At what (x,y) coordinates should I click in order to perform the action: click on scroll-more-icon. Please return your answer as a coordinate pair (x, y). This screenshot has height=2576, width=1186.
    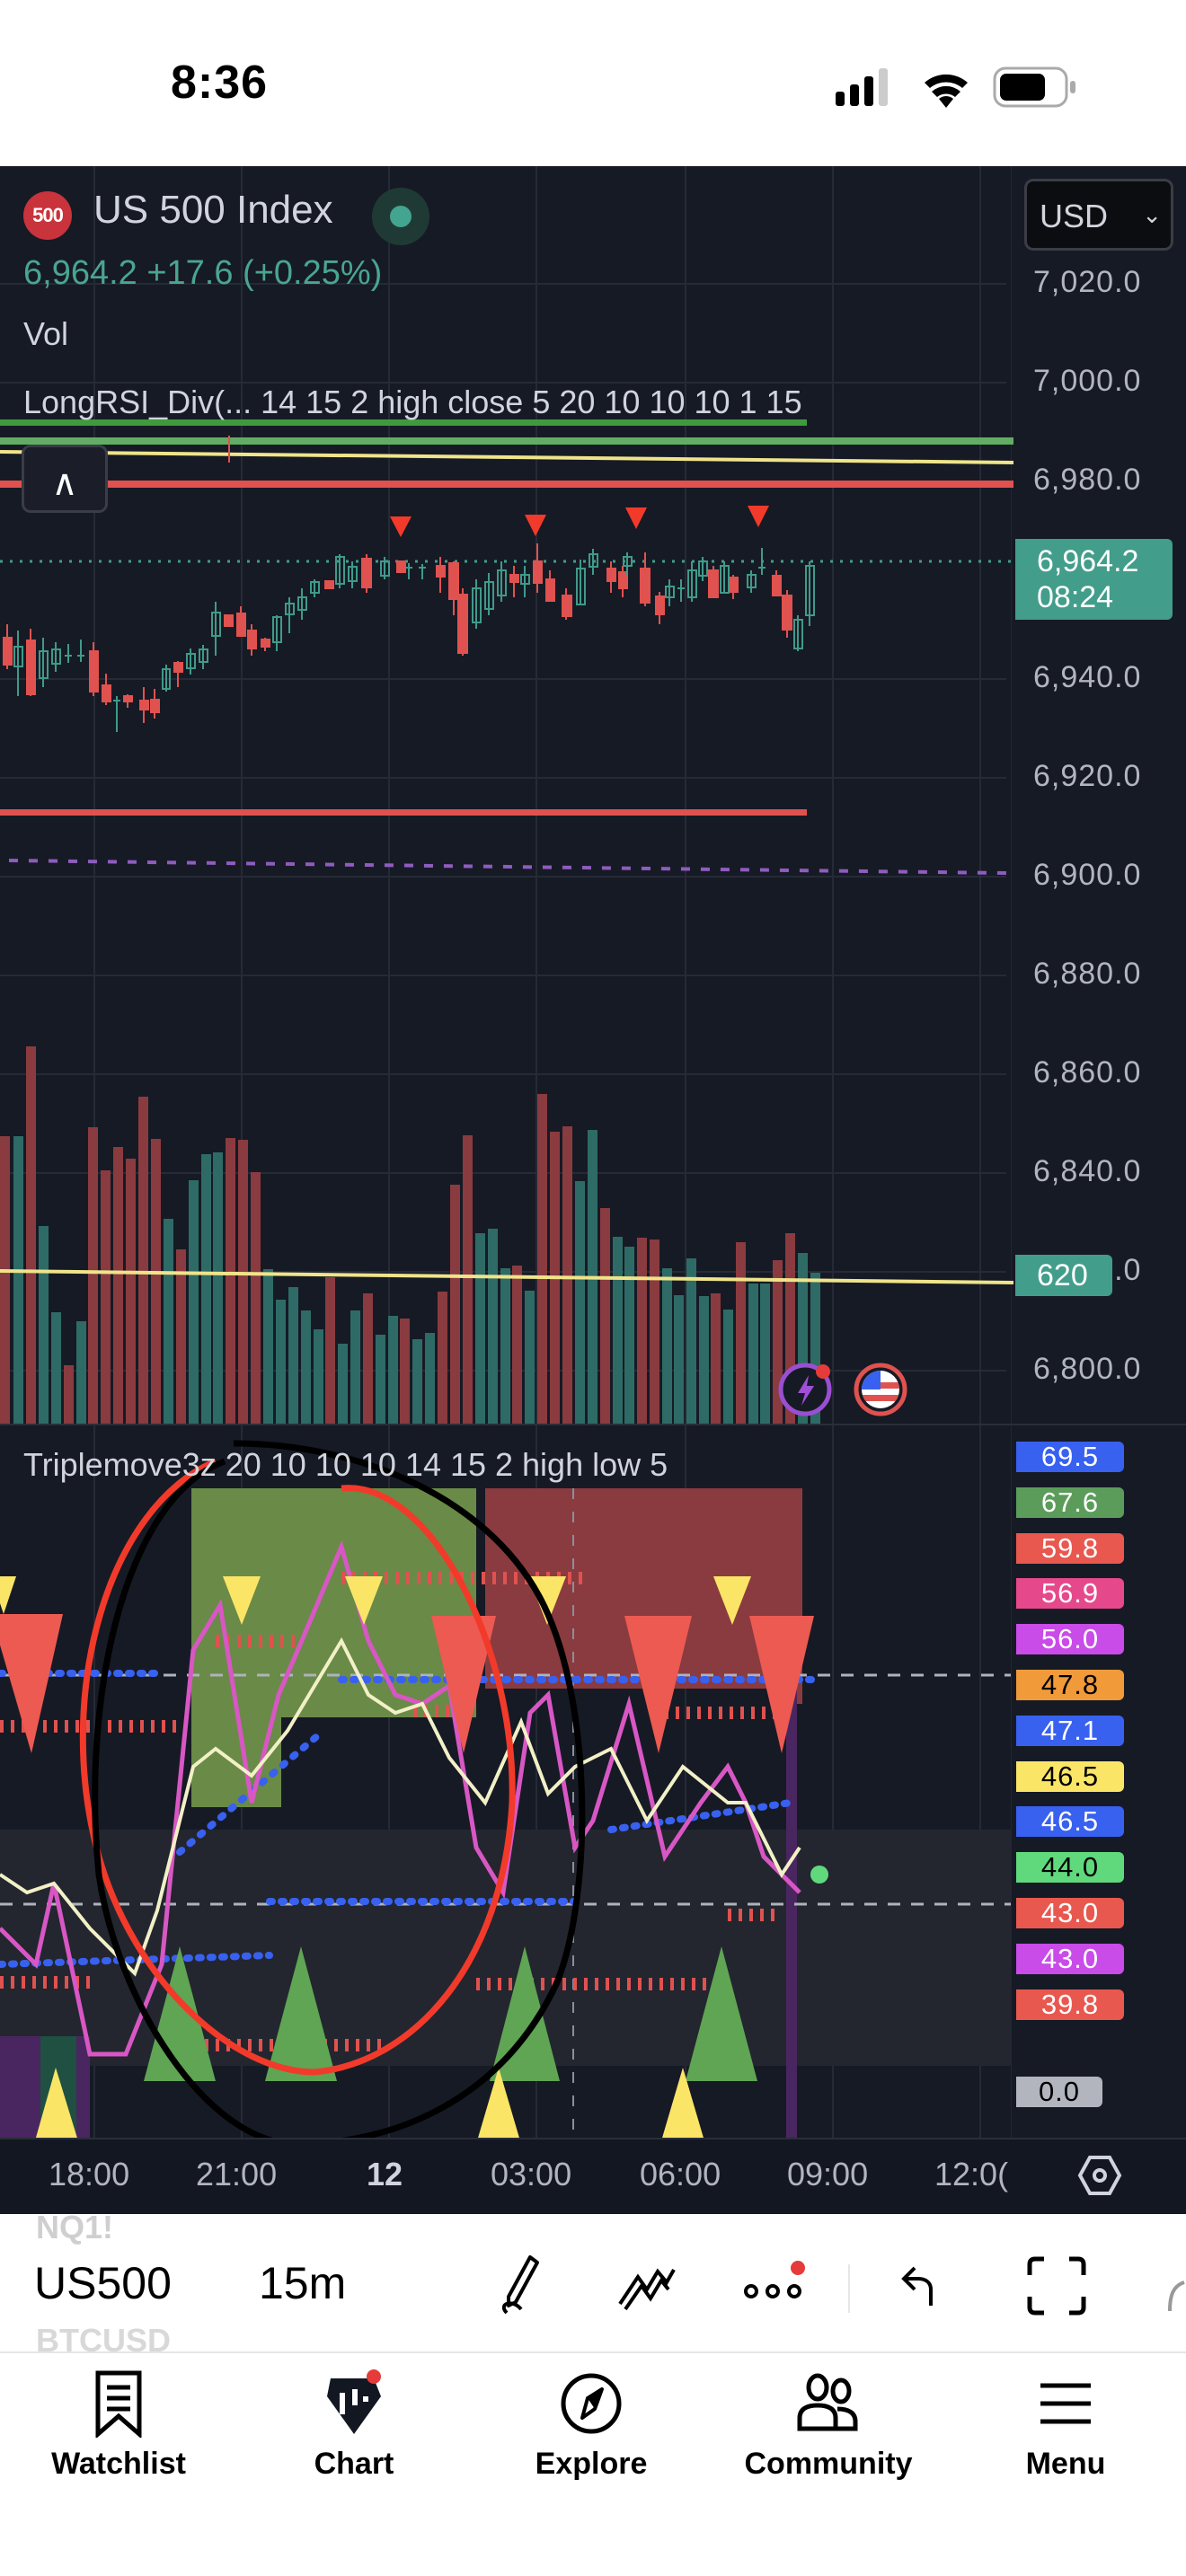
    Looking at the image, I should click on (1175, 2297).